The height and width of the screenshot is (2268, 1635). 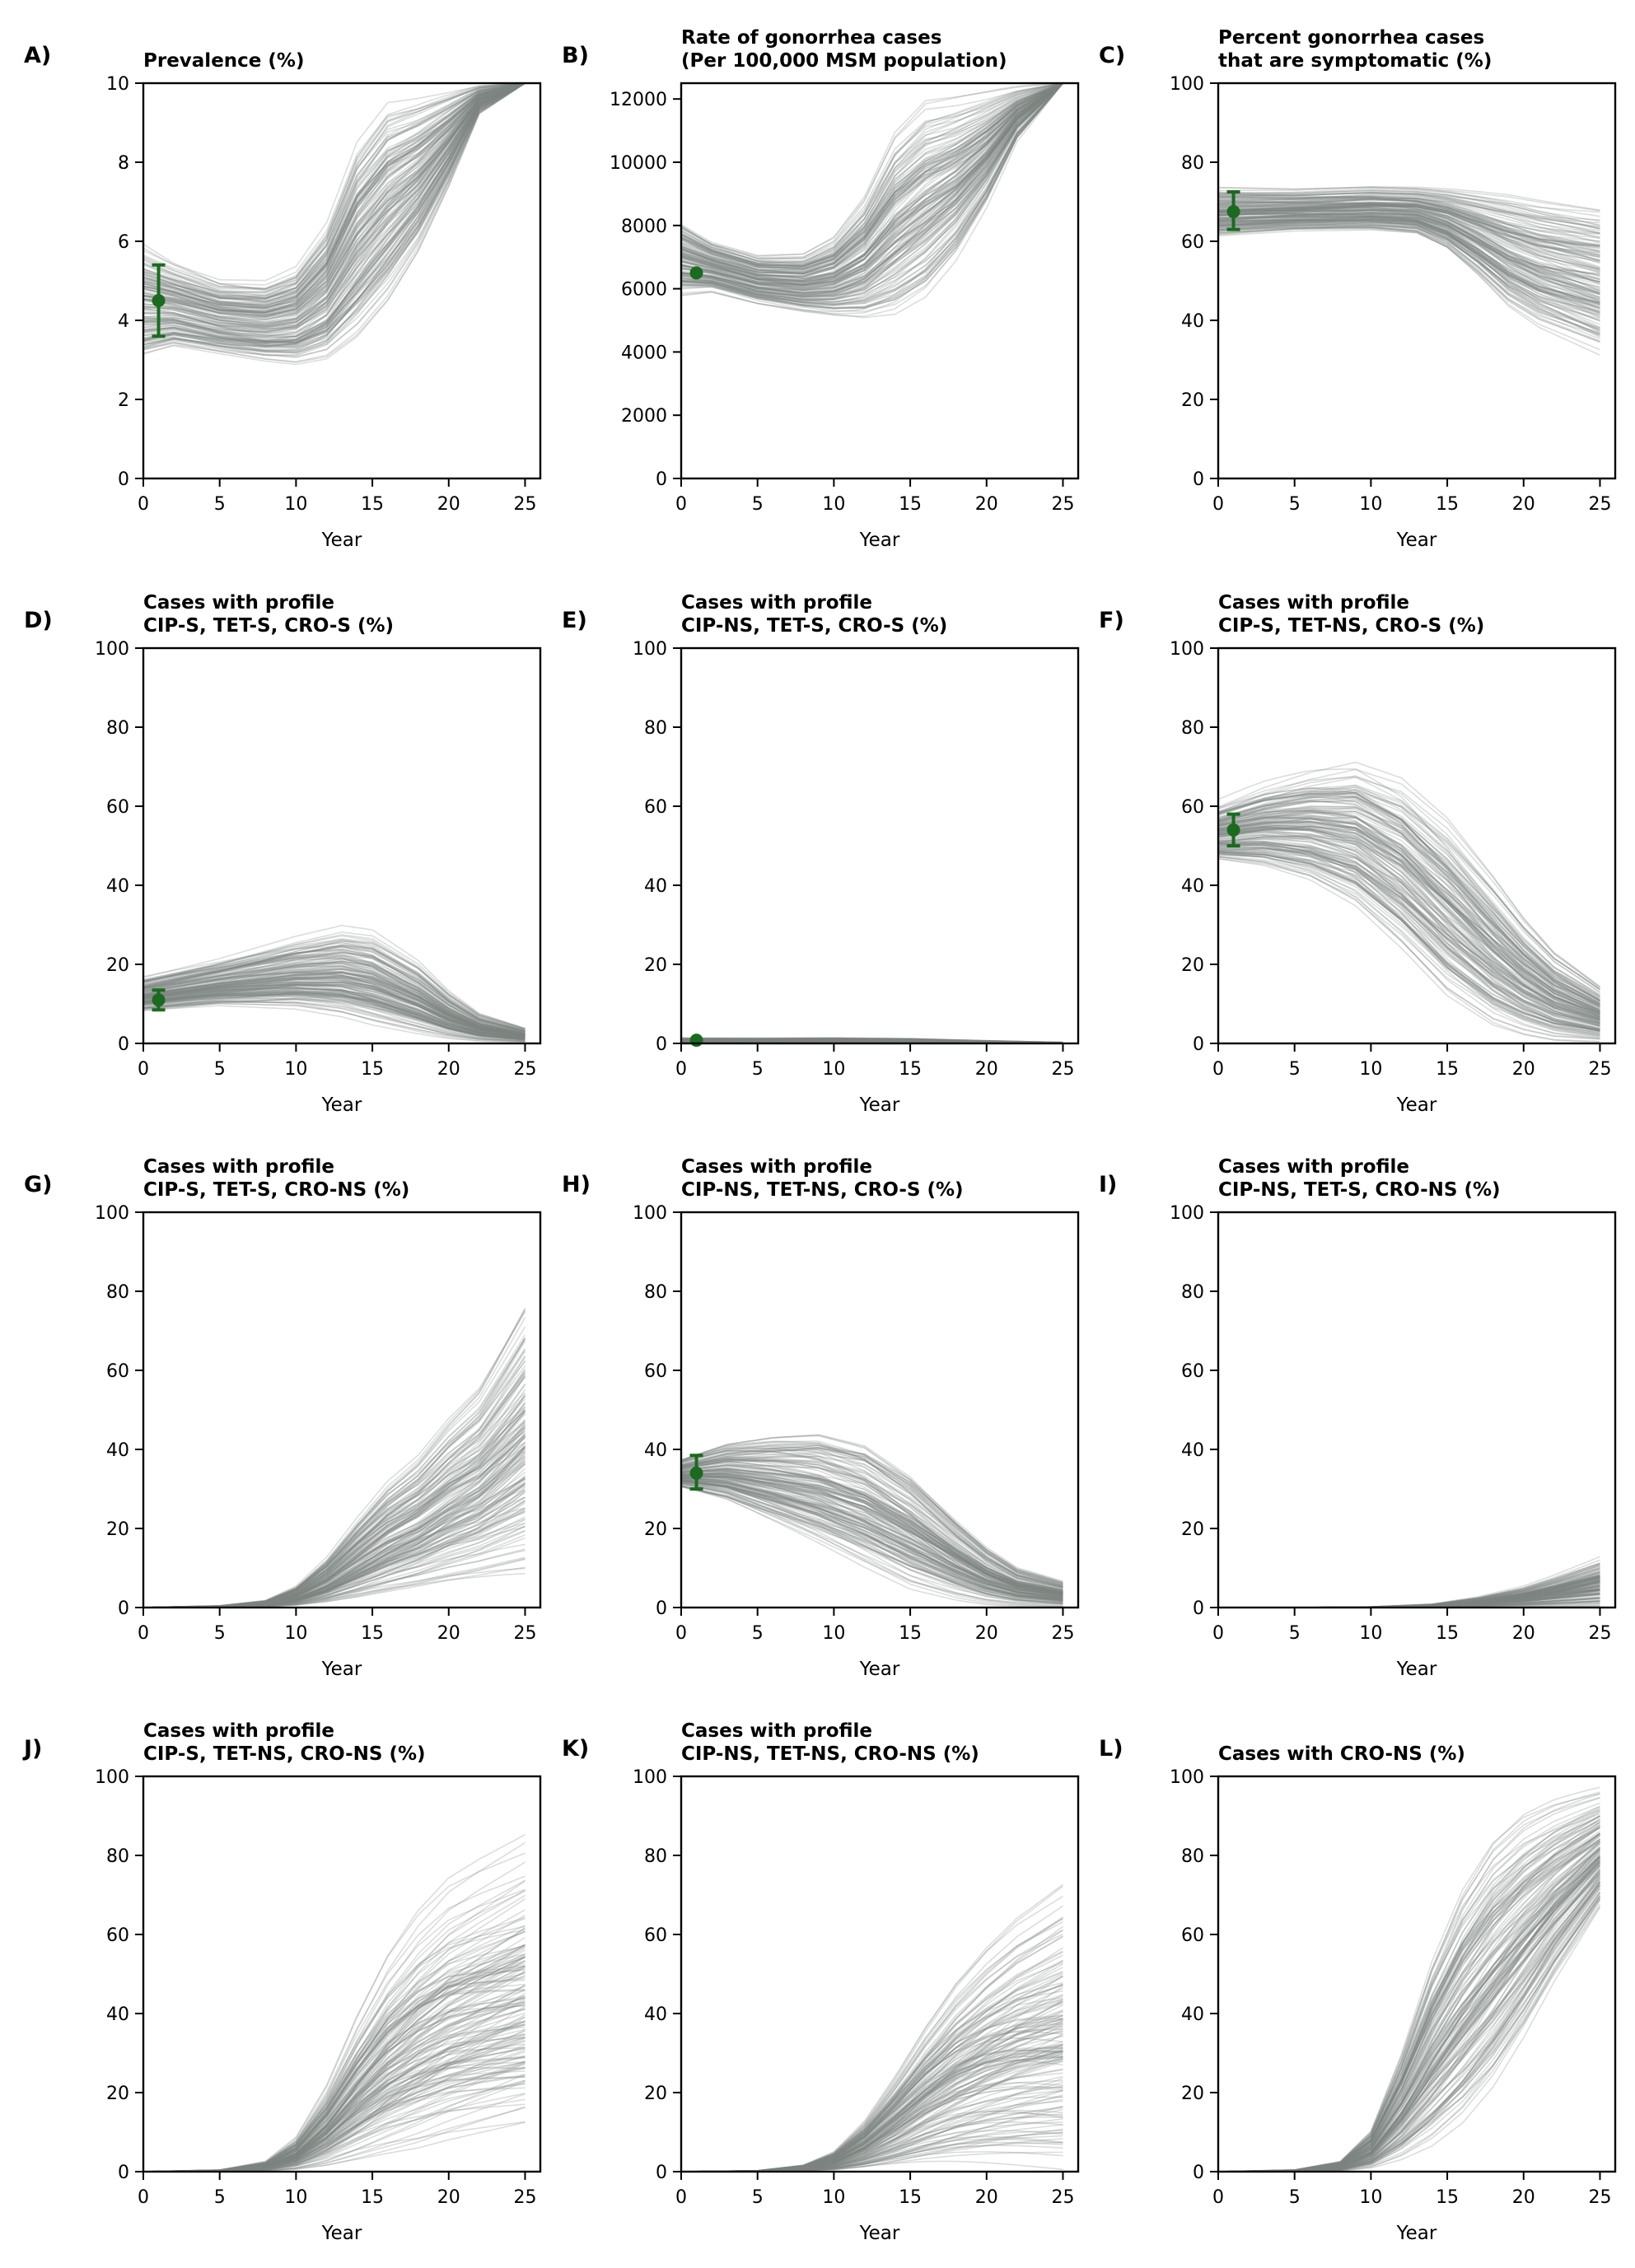 What do you see at coordinates (1599, 1633) in the screenshot?
I see `x-tick-label: 25` at bounding box center [1599, 1633].